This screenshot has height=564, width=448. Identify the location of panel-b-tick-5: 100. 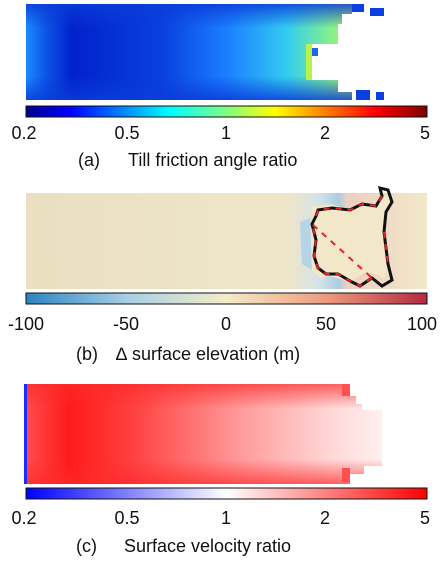
(422, 324).